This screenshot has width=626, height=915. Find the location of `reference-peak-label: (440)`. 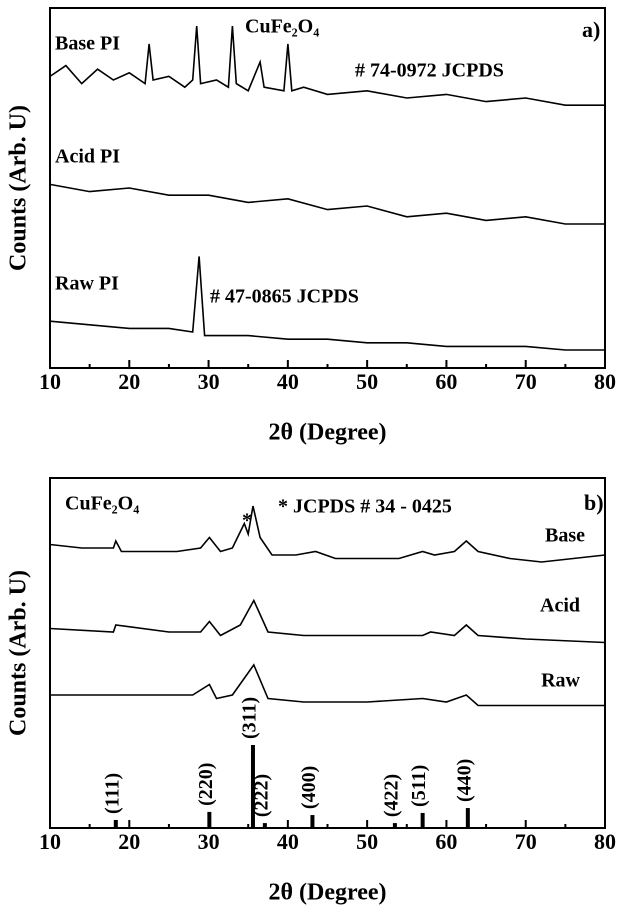

reference-peak-label: (440) is located at coordinates (464, 780).